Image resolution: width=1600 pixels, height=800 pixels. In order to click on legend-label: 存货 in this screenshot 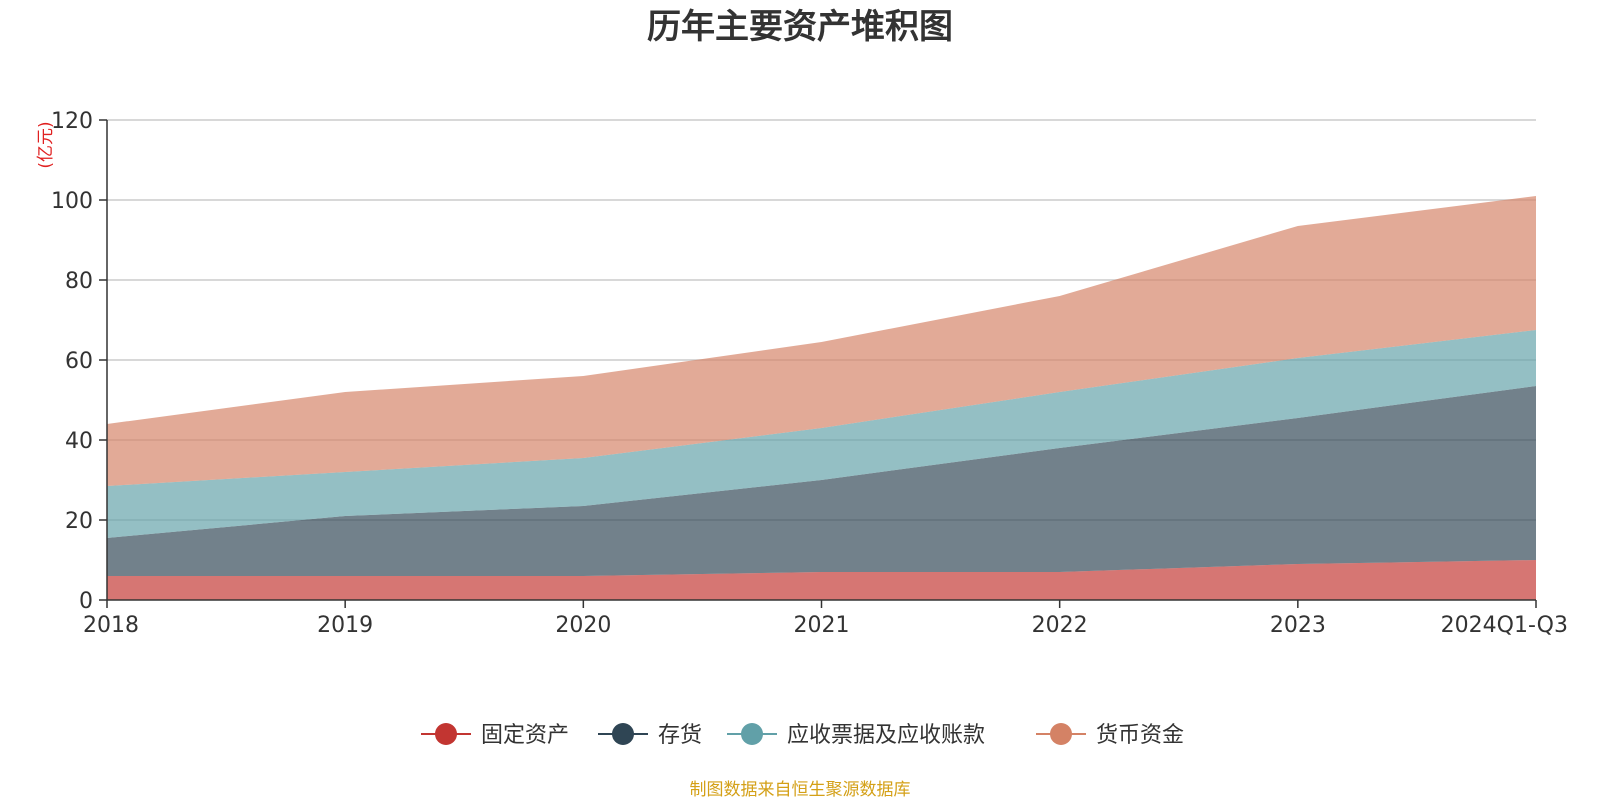, I will do `click(680, 735)`.